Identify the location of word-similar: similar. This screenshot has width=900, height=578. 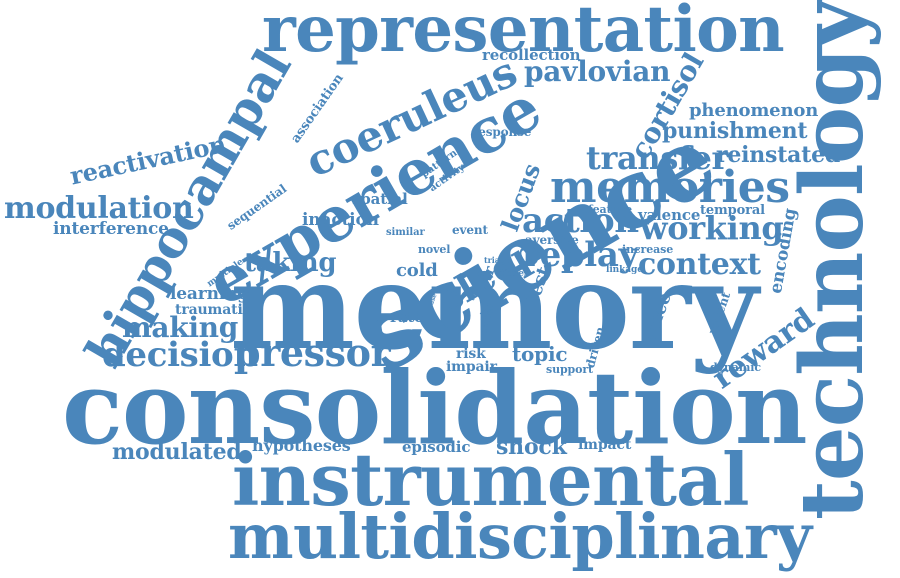
(405, 232).